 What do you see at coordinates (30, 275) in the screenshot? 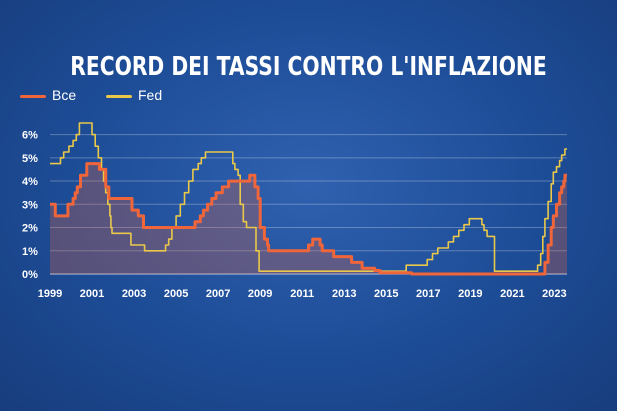
I see `y-tick-label: 0%` at bounding box center [30, 275].